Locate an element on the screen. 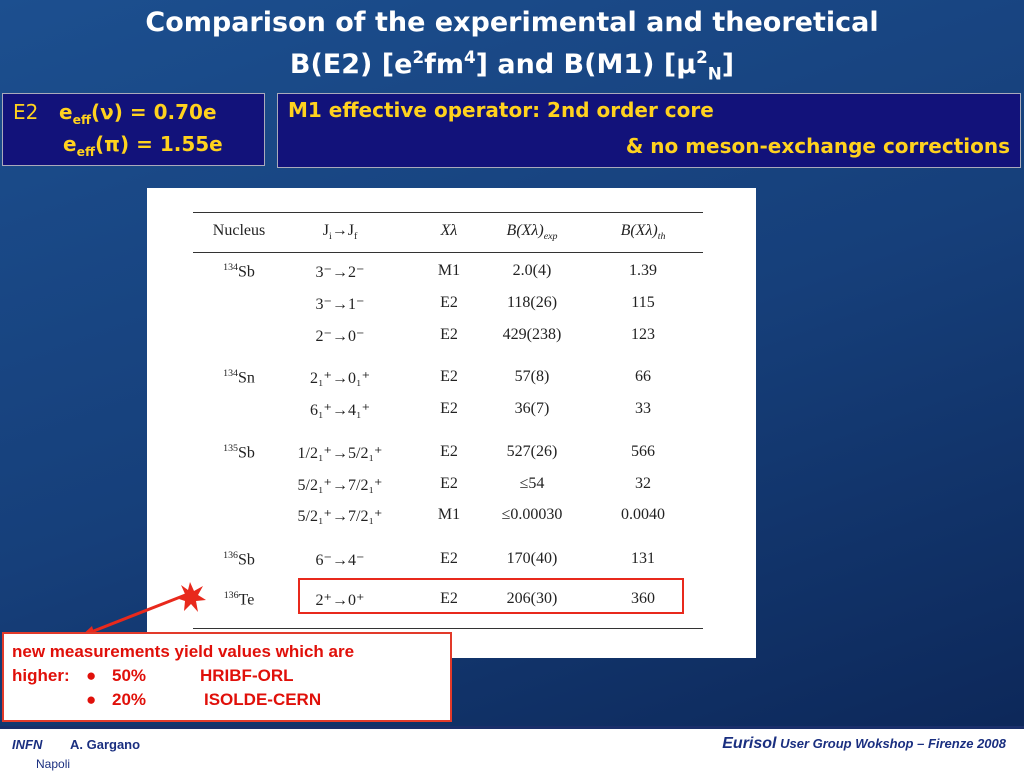  t: B(E2) [e is located at coordinates (351, 64).